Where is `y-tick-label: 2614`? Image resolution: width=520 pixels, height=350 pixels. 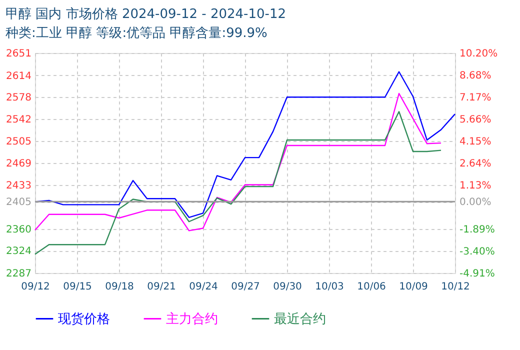 y-tick-label: 2614 is located at coordinates (19, 76).